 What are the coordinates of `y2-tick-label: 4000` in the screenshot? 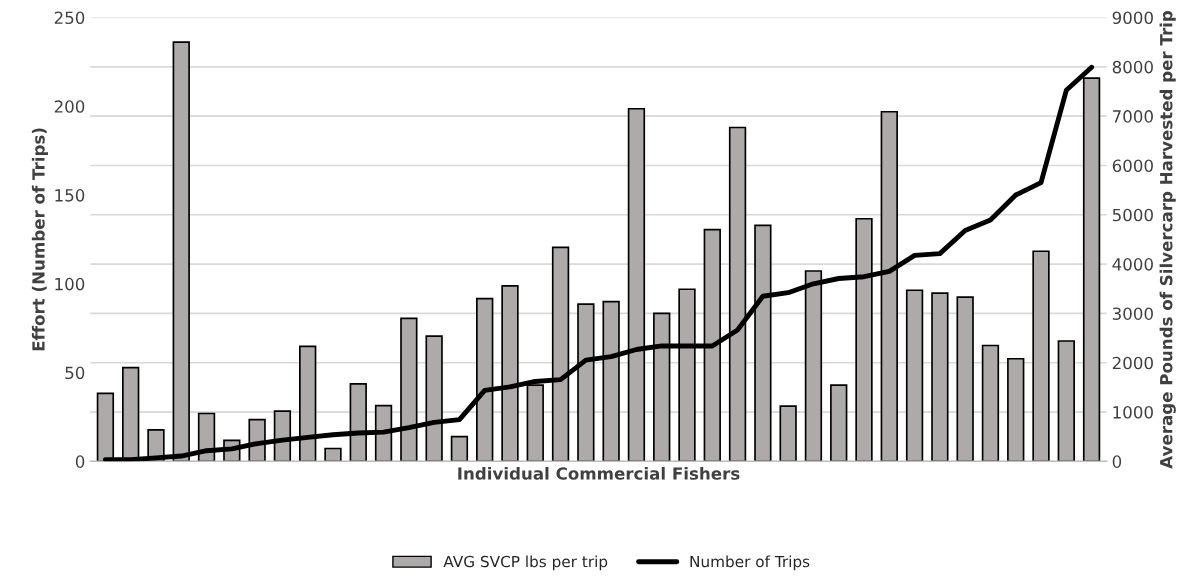 It's located at (1132, 264).